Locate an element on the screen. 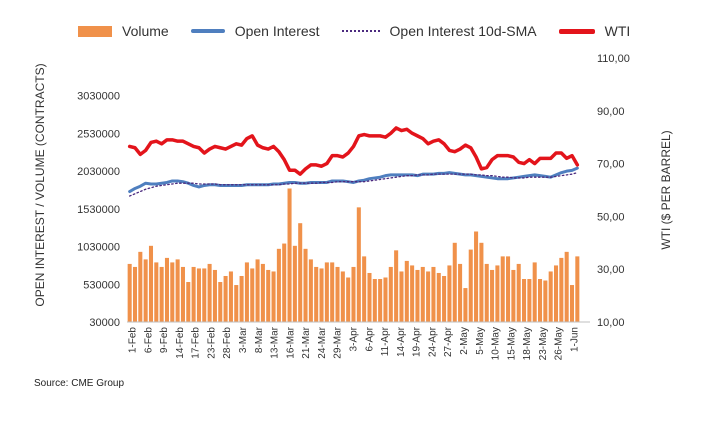  open-interest-line is located at coordinates (353, 180).